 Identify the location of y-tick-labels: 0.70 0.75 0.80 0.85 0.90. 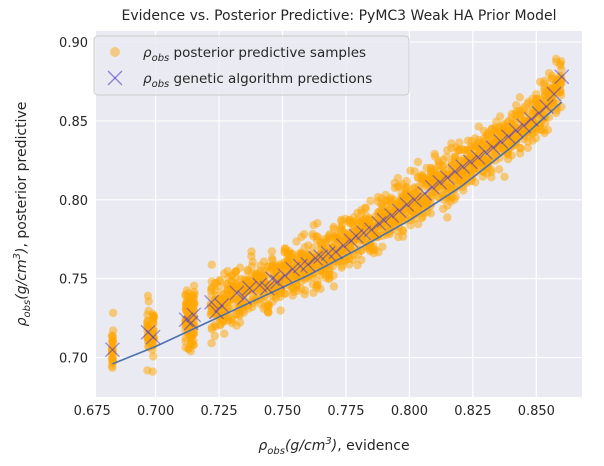
(73, 201).